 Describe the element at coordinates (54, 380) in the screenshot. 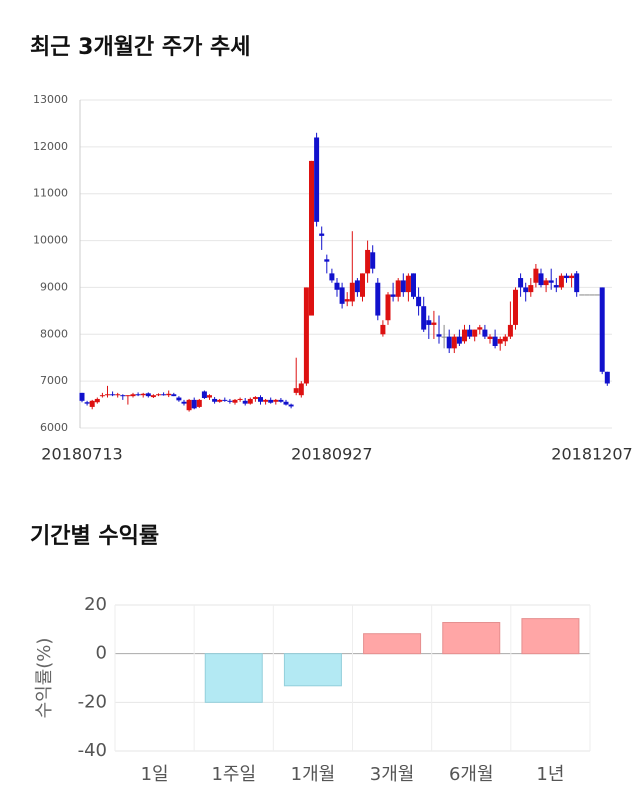

I see `y-tick-label: 7000` at that location.